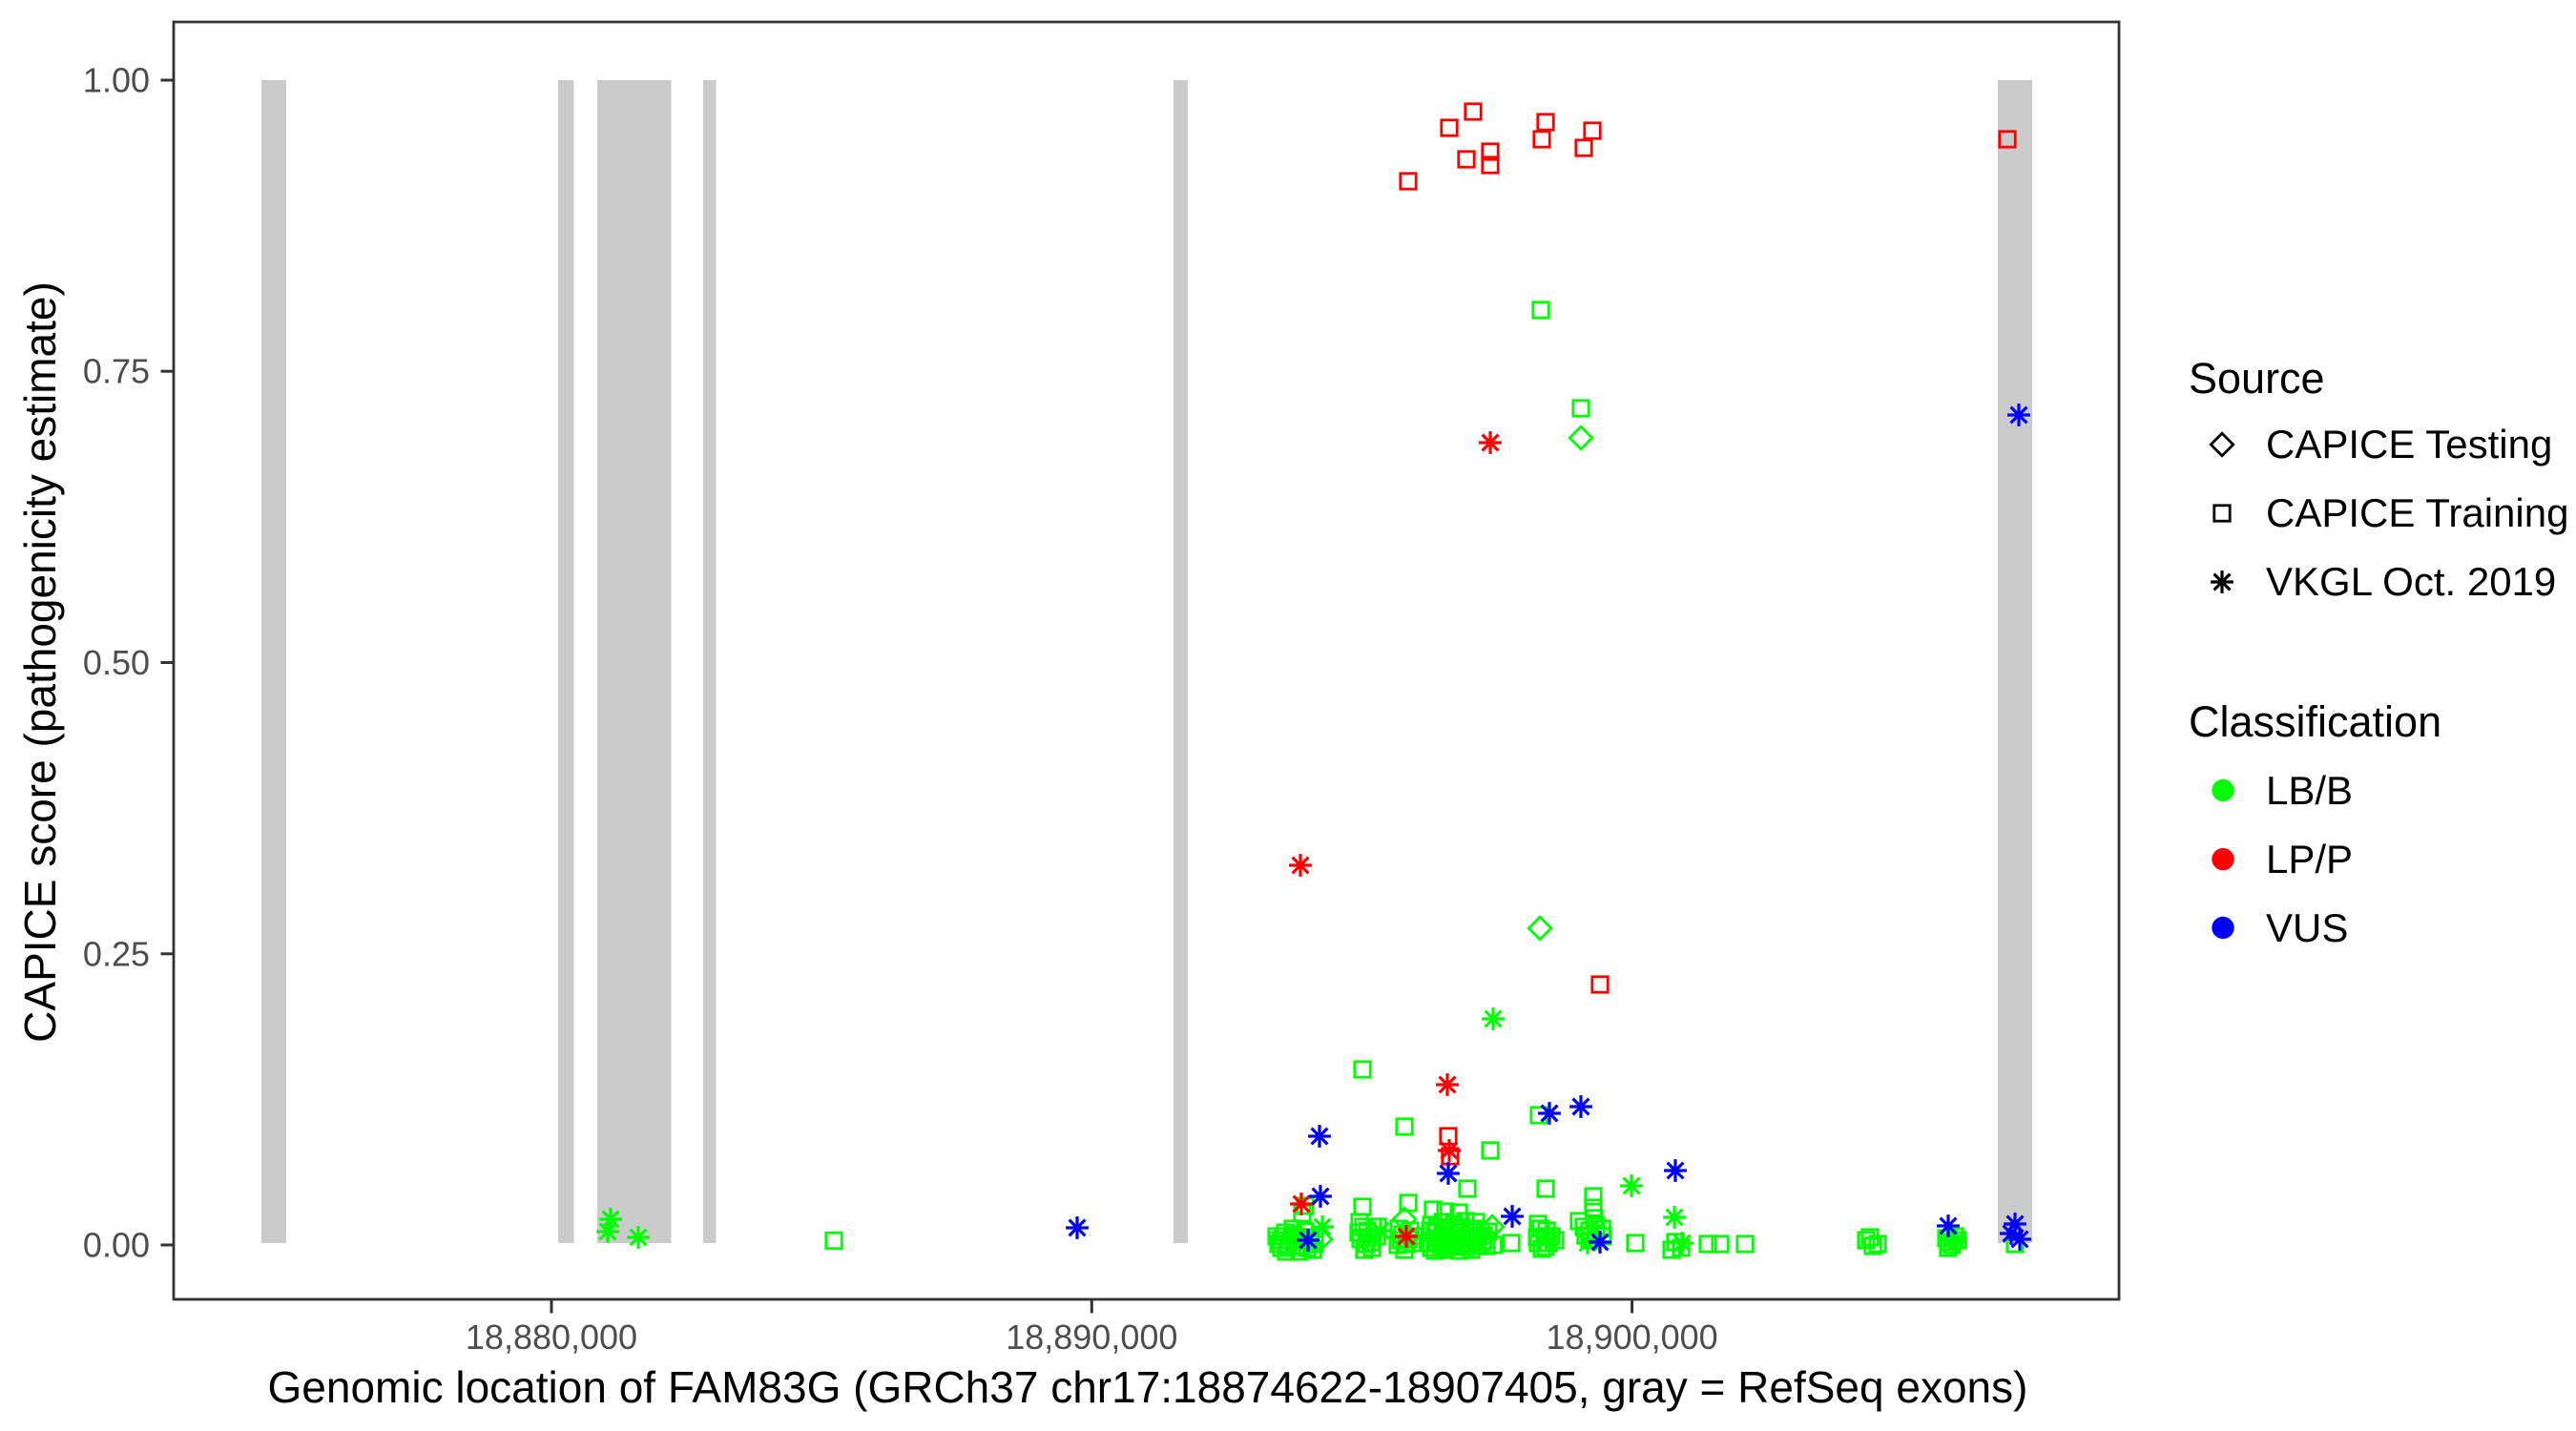 The image size is (2576, 1431). Describe the element at coordinates (551, 1337) in the screenshot. I see `svg-text: 18,880,000` at that location.